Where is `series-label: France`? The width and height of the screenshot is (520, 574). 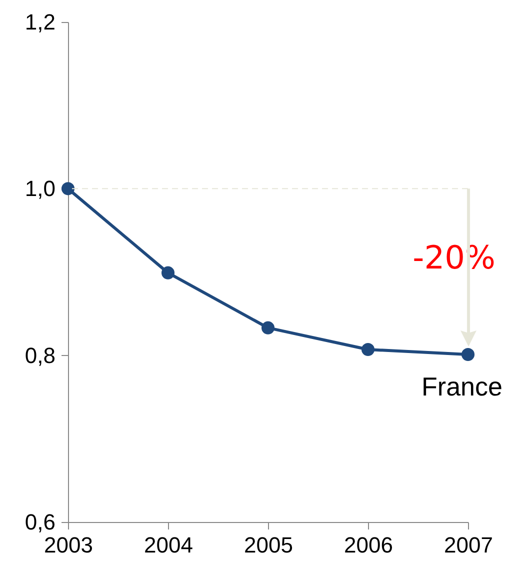
series-label: France is located at coordinates (462, 387).